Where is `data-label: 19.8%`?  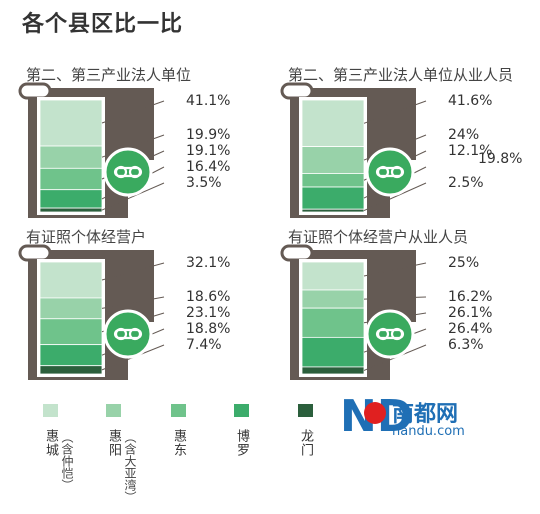
data-label: 19.8% is located at coordinates (500, 159).